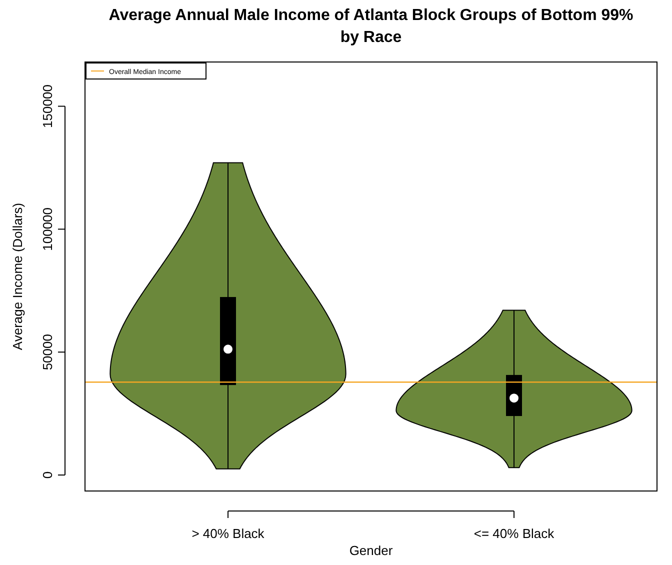  I want to click on chart-title: Average Annual Male Income of Atlanta Block Groups of Bottom 99% by Race, so click(371, 26).